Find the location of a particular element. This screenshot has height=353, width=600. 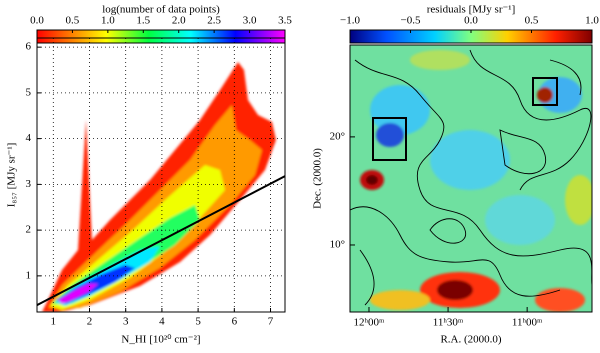

colorbar-tick-label: 1.5 is located at coordinates (143, 21).